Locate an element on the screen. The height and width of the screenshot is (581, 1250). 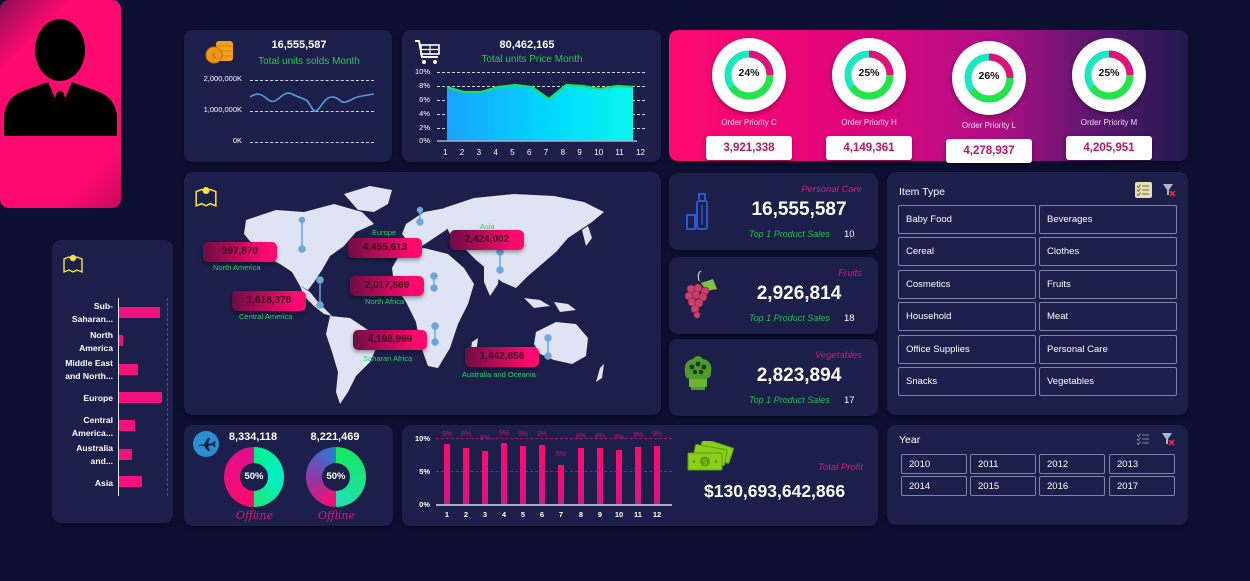
map-label-central-america: Central America is located at coordinates (266, 316).